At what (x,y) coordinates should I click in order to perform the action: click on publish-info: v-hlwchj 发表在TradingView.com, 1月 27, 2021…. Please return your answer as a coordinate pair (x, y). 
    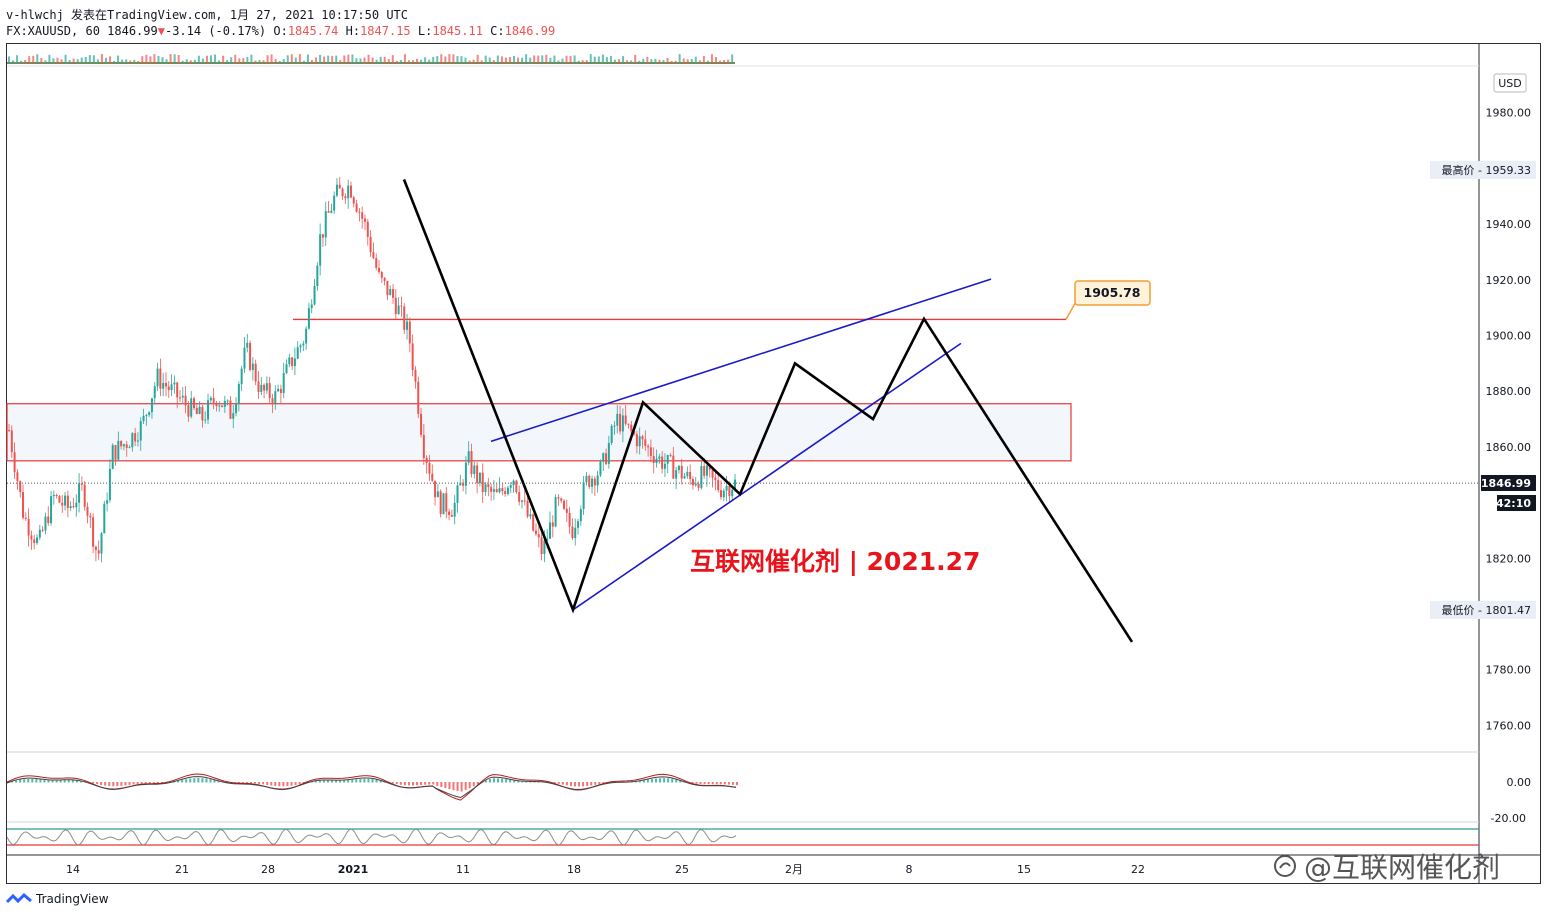
    Looking at the image, I should click on (207, 15).